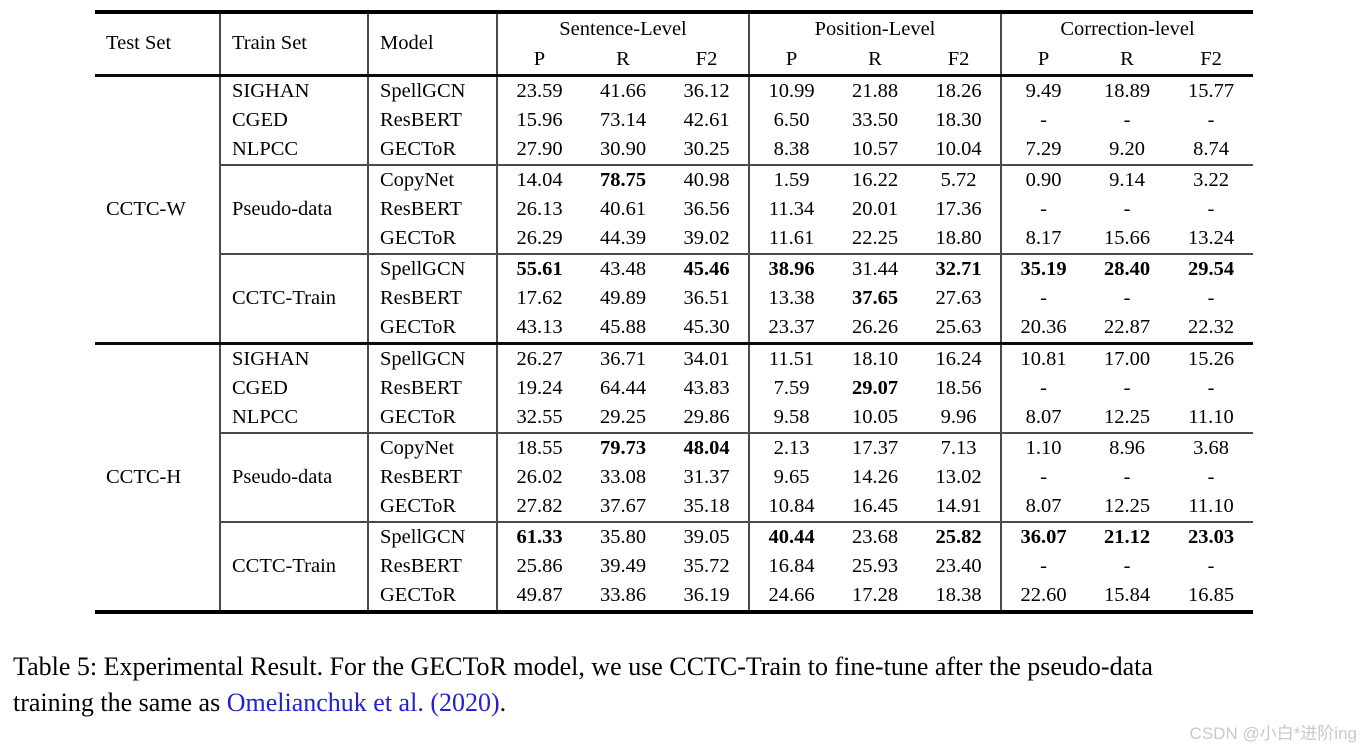  What do you see at coordinates (623, 326) in the screenshot?
I see `metric-value: 45.88` at bounding box center [623, 326].